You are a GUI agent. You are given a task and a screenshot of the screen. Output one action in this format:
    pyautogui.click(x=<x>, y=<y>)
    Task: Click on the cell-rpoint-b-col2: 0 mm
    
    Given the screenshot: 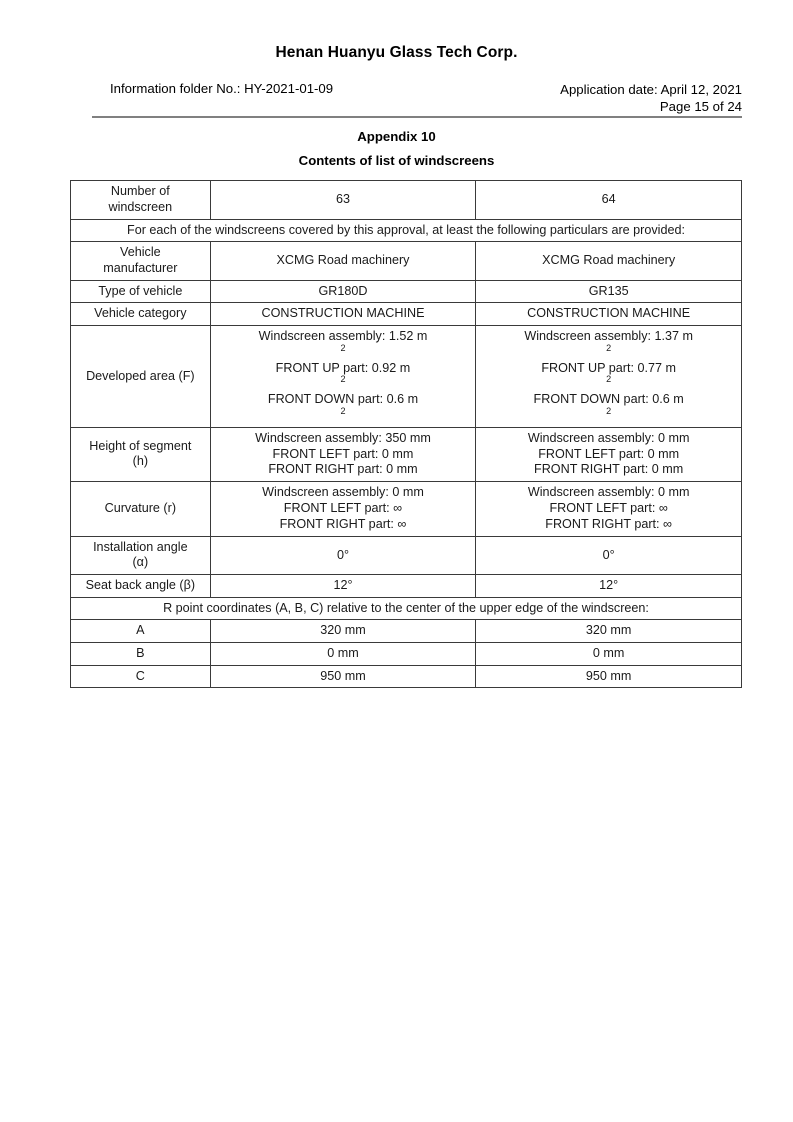 What is the action you would take?
    pyautogui.click(x=608, y=653)
    